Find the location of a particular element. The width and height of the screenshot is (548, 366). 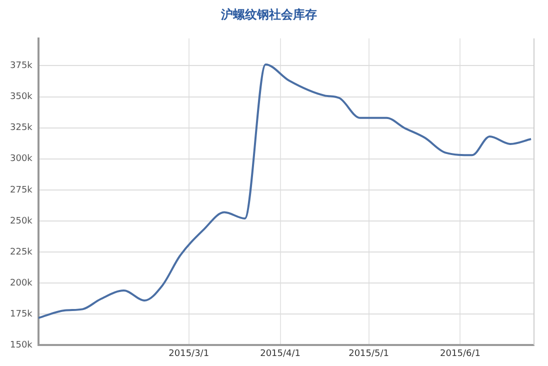

x-tick-label: 2015/3/1 is located at coordinates (189, 353).